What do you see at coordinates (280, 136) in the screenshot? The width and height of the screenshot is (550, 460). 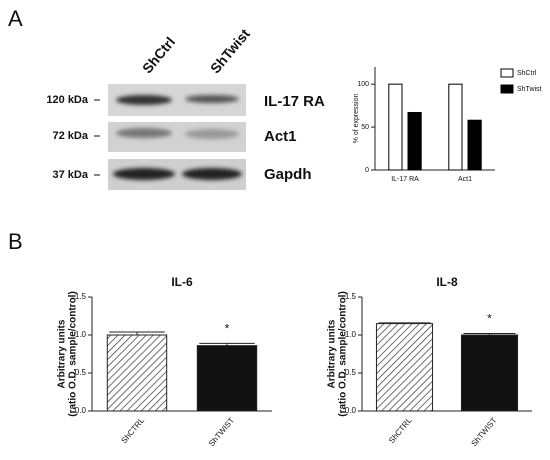 I see `protein-label: Act1` at bounding box center [280, 136].